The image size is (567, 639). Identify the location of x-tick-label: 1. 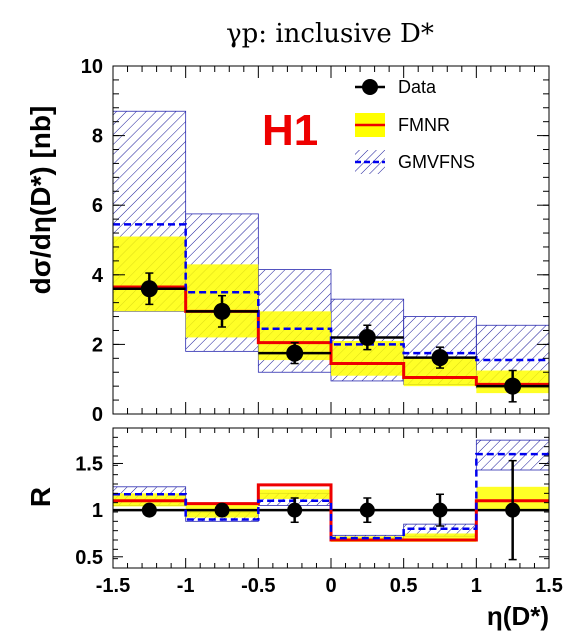
(476, 586).